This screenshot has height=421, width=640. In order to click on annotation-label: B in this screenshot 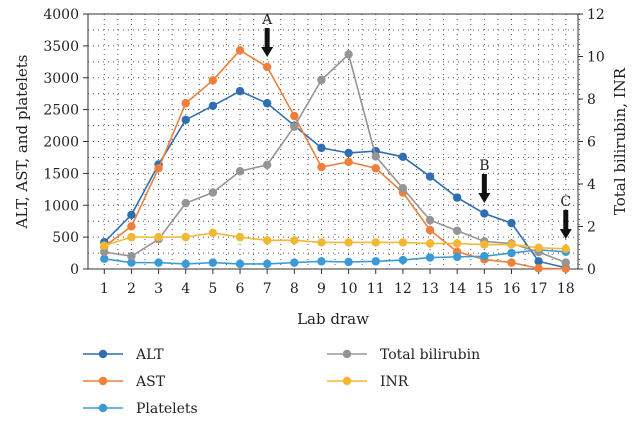, I will do `click(484, 166)`.